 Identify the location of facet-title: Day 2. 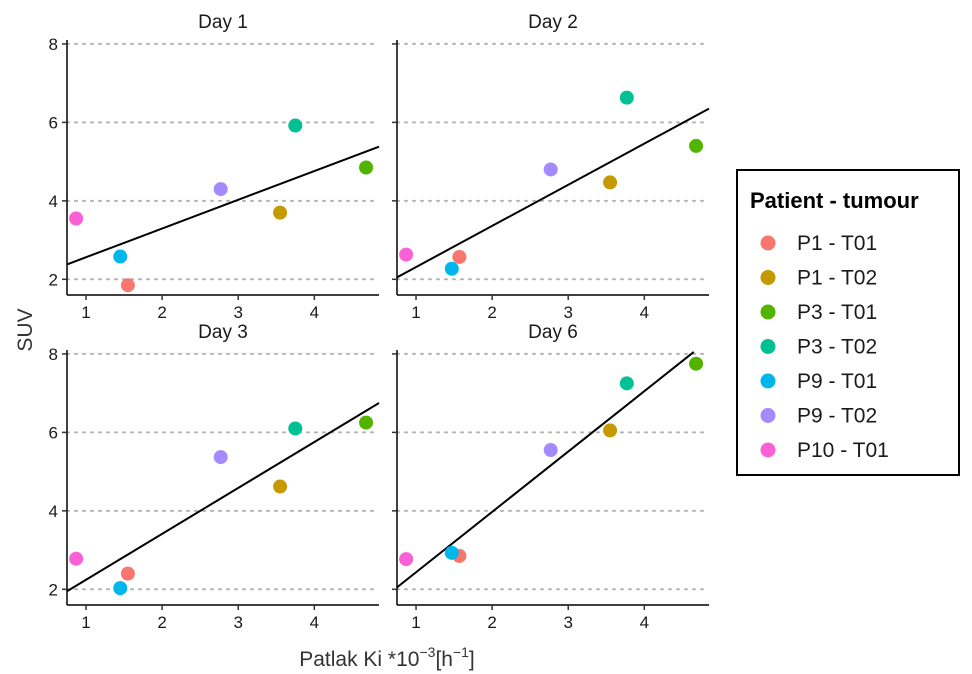
(553, 22).